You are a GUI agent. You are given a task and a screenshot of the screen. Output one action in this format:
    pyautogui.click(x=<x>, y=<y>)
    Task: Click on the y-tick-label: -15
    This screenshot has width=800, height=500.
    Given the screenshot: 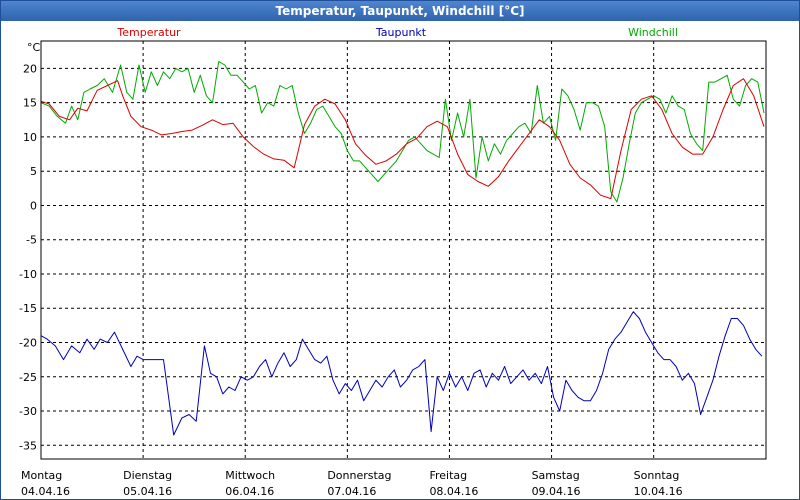 What is the action you would take?
    pyautogui.click(x=28, y=308)
    